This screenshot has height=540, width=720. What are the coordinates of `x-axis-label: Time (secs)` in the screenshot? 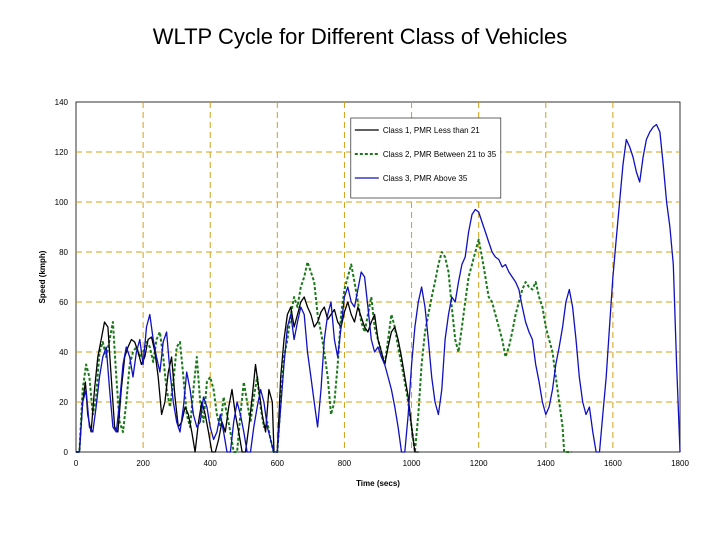 It's located at (378, 483).